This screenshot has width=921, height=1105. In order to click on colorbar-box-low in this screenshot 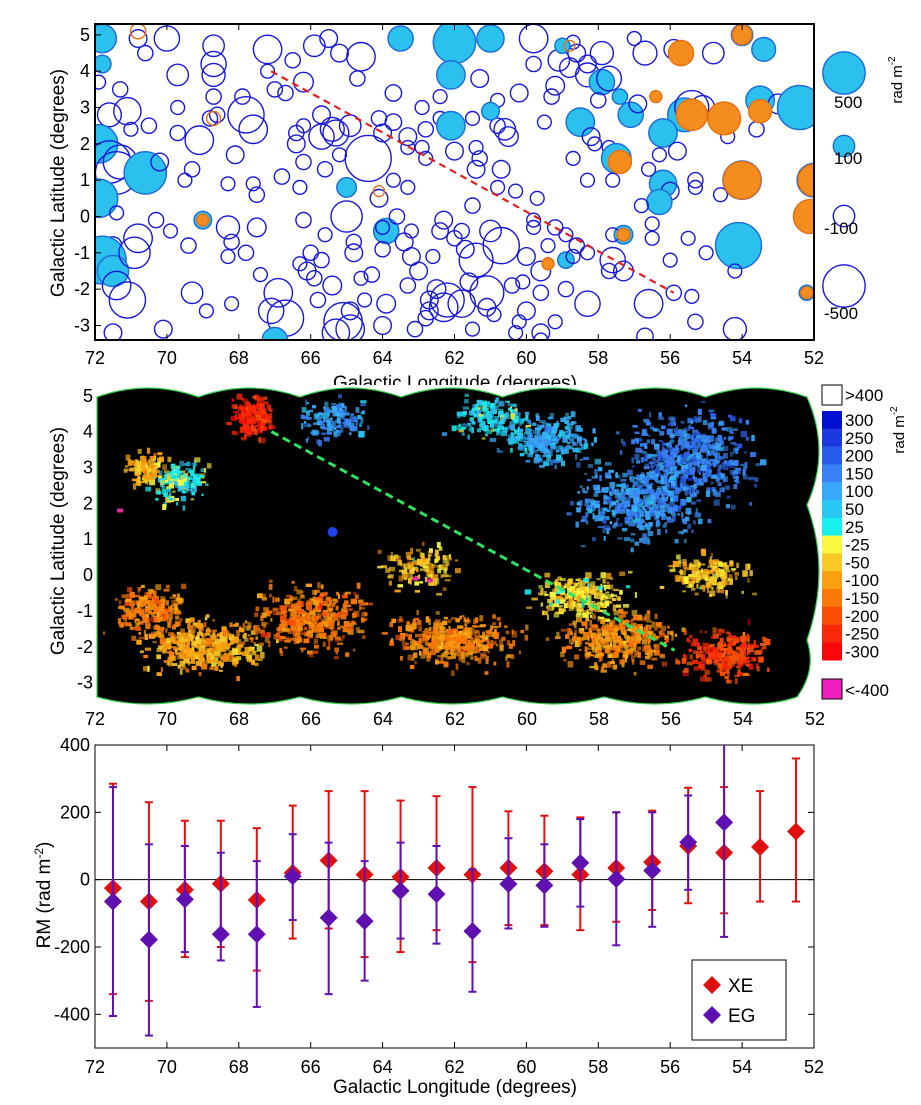, I will do `click(832, 689)`.